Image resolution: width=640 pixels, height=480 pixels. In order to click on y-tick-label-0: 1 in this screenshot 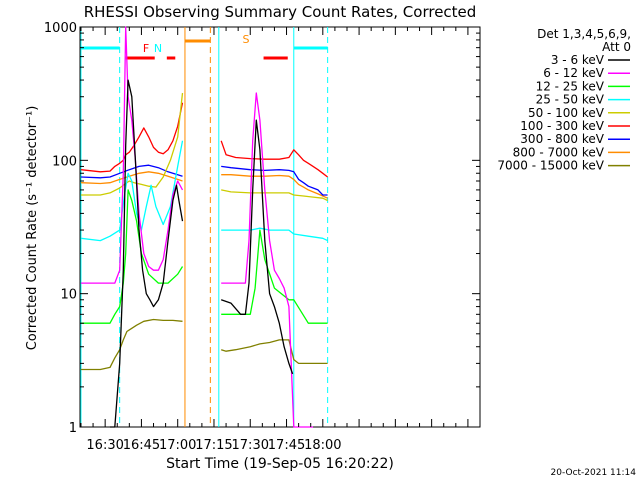, I will do `click(73, 428)`.